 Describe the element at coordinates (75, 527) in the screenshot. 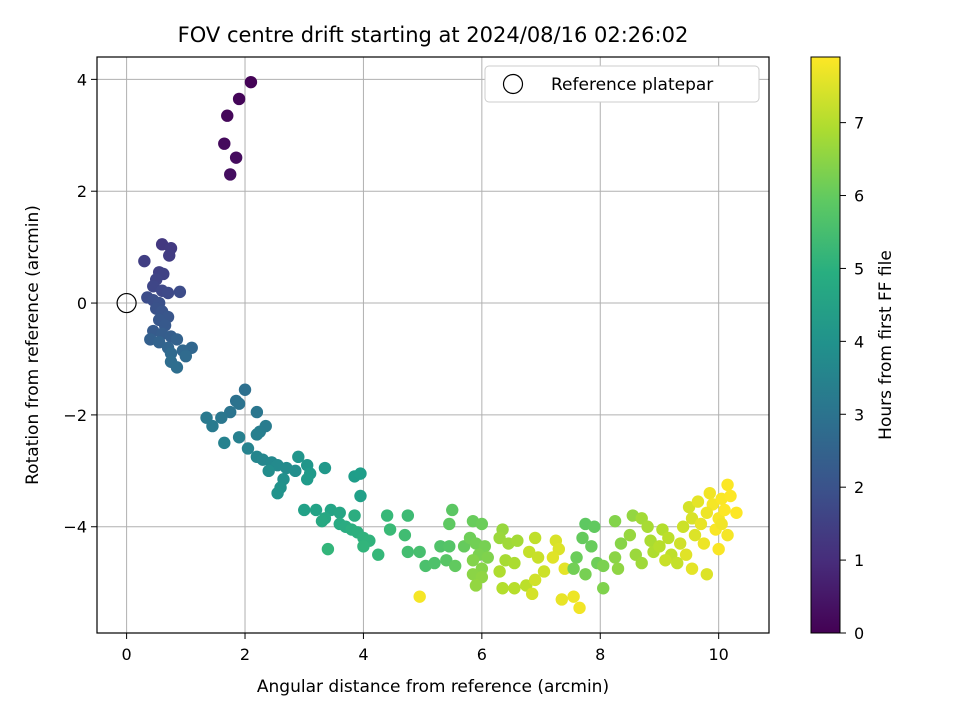

I see `y-tick-label: −4` at that location.